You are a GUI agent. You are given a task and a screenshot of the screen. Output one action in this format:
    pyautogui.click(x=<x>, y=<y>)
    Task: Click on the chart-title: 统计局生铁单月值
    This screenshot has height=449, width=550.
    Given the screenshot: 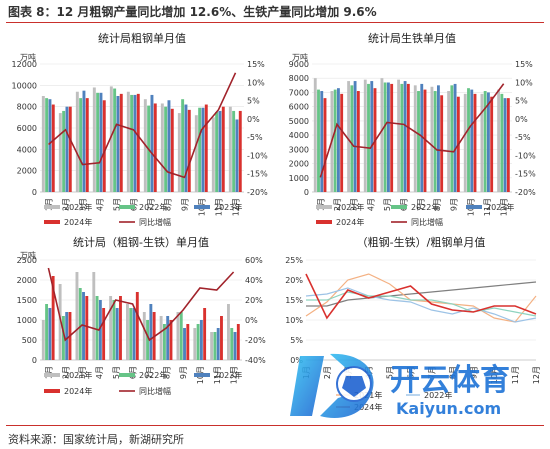 What is the action you would take?
    pyautogui.click(x=412, y=38)
    